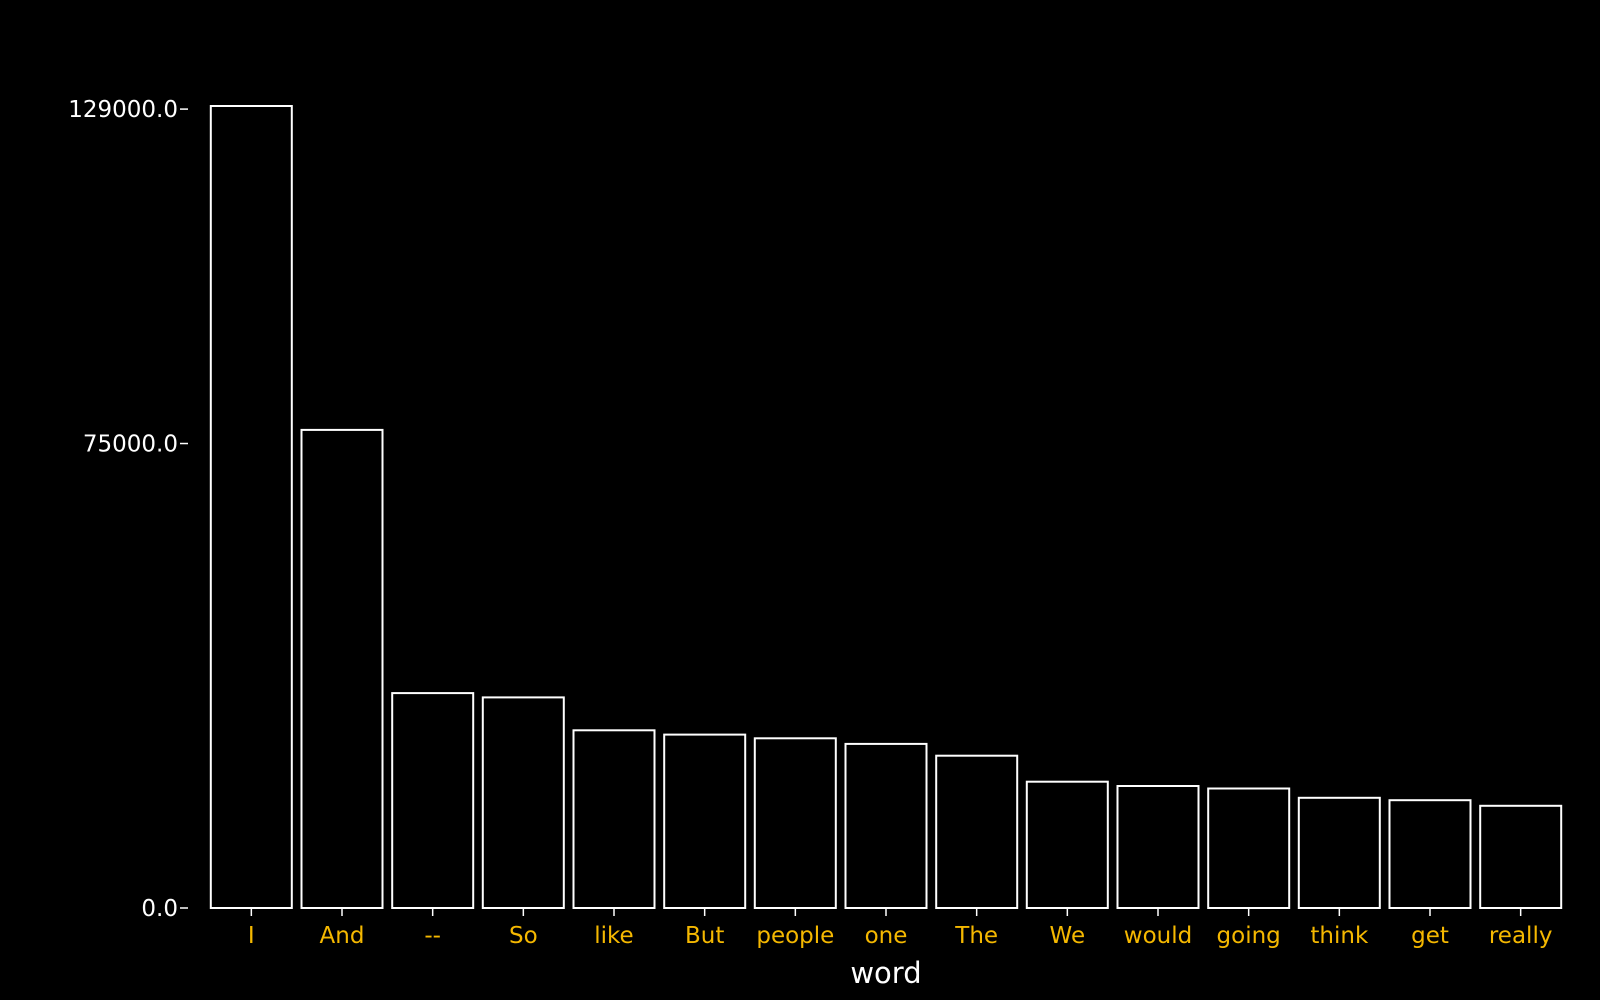  What do you see at coordinates (128, 509) in the screenshot?
I see `y-axis: 0.0 75000.0 129000.0` at bounding box center [128, 509].